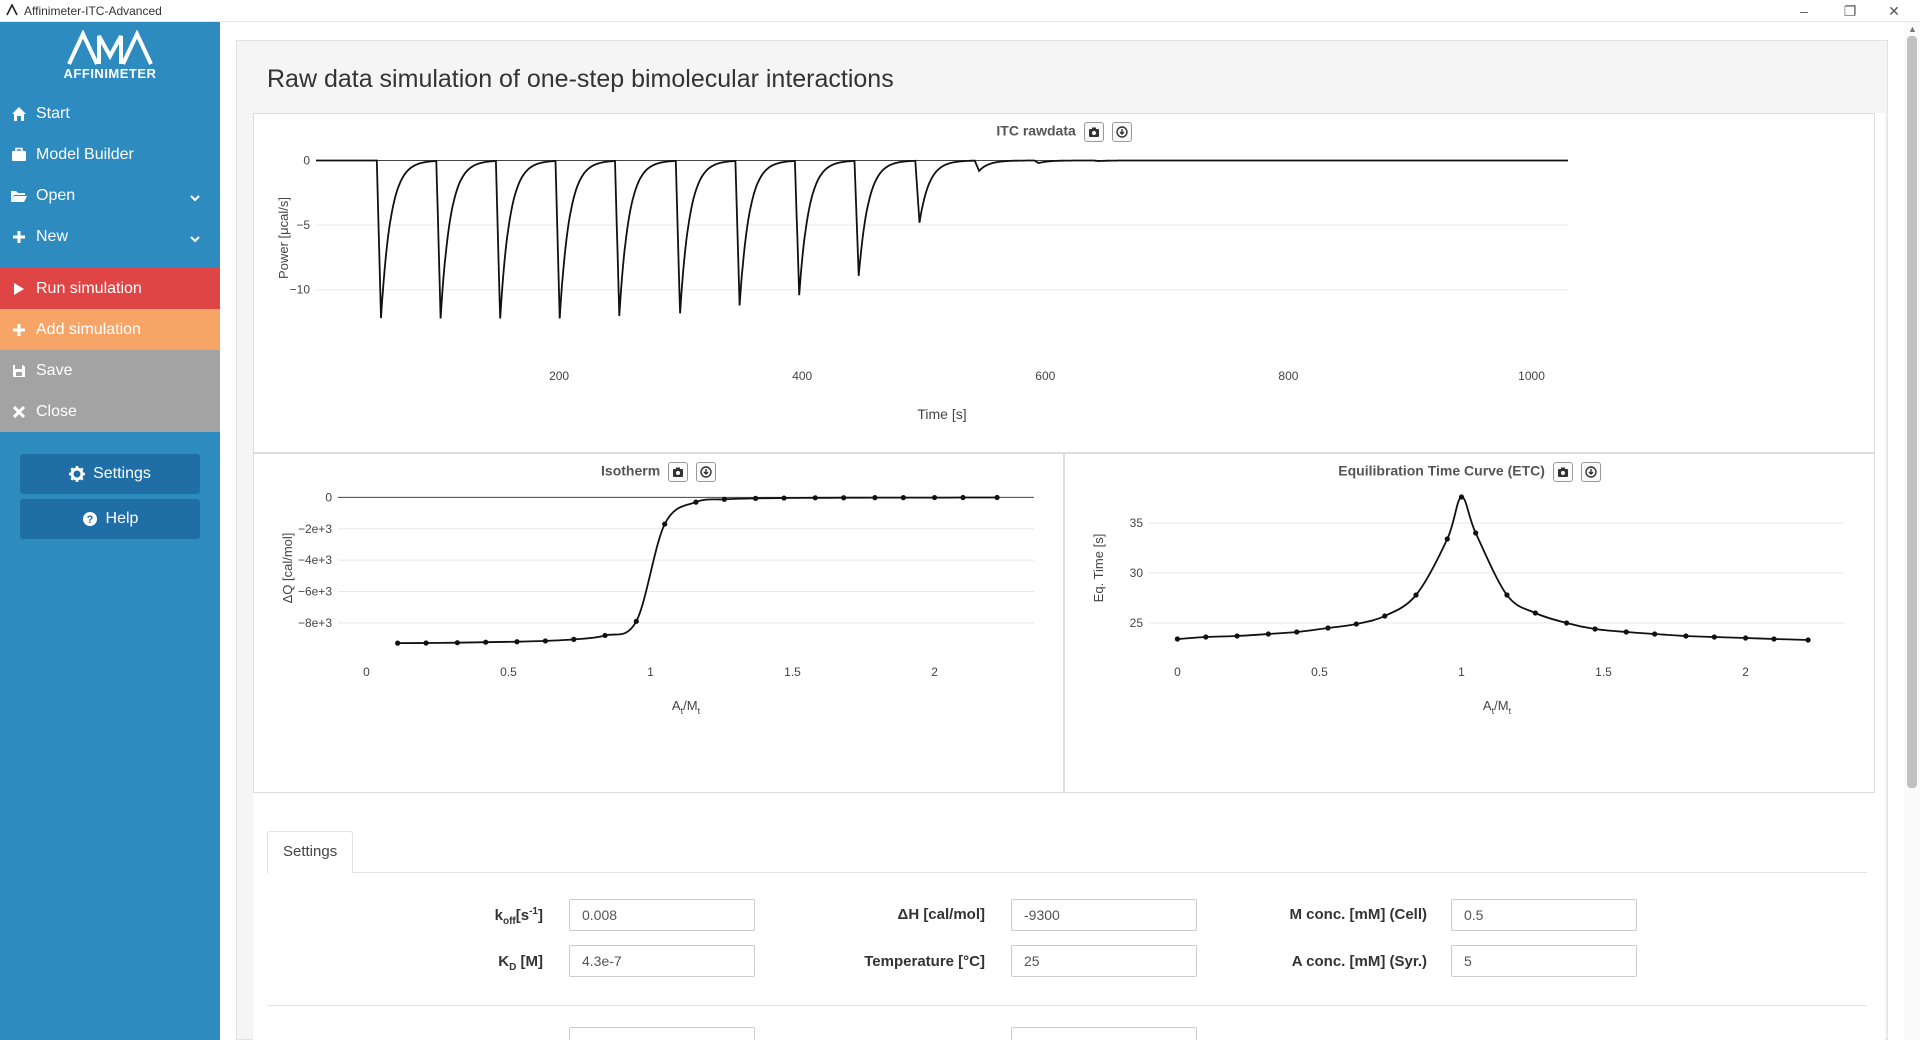 The image size is (1920, 1040). I want to click on itc-rawdata-title: ITC rawdata, so click(1036, 130).